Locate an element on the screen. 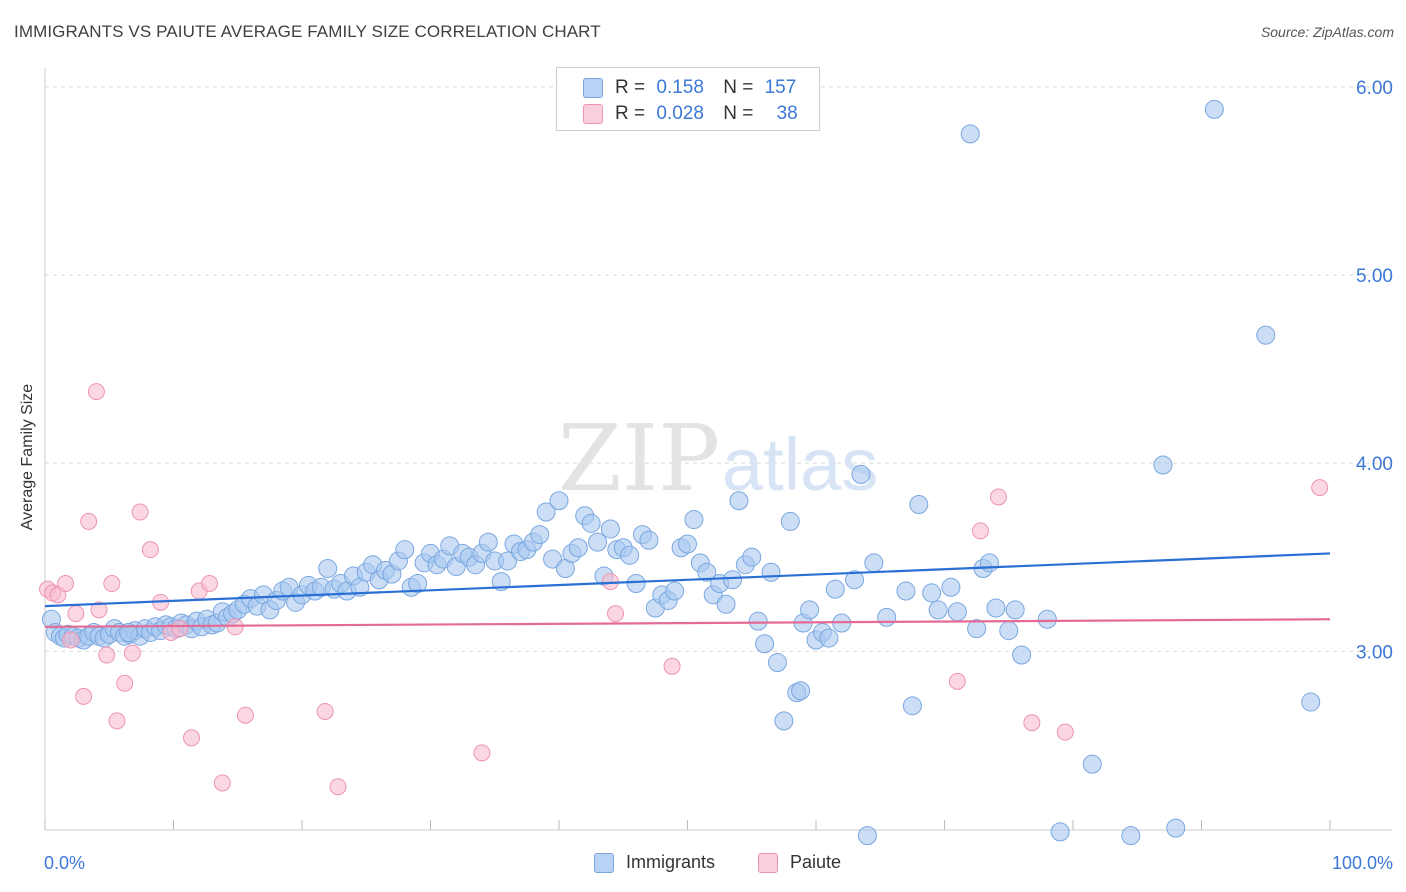 The image size is (1406, 892). immigrants-legend-swatch is located at coordinates (604, 863).